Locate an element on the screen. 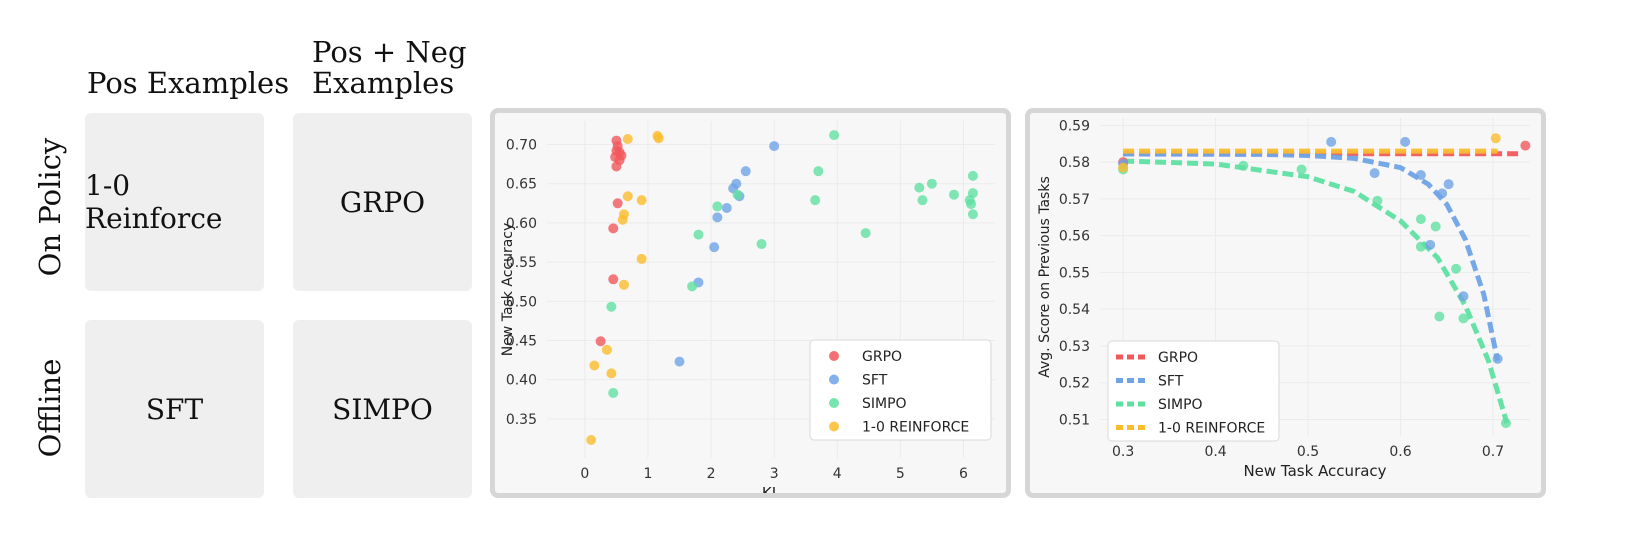 This screenshot has height=556, width=1646. y-tick-label: 0.57 is located at coordinates (1074, 200).